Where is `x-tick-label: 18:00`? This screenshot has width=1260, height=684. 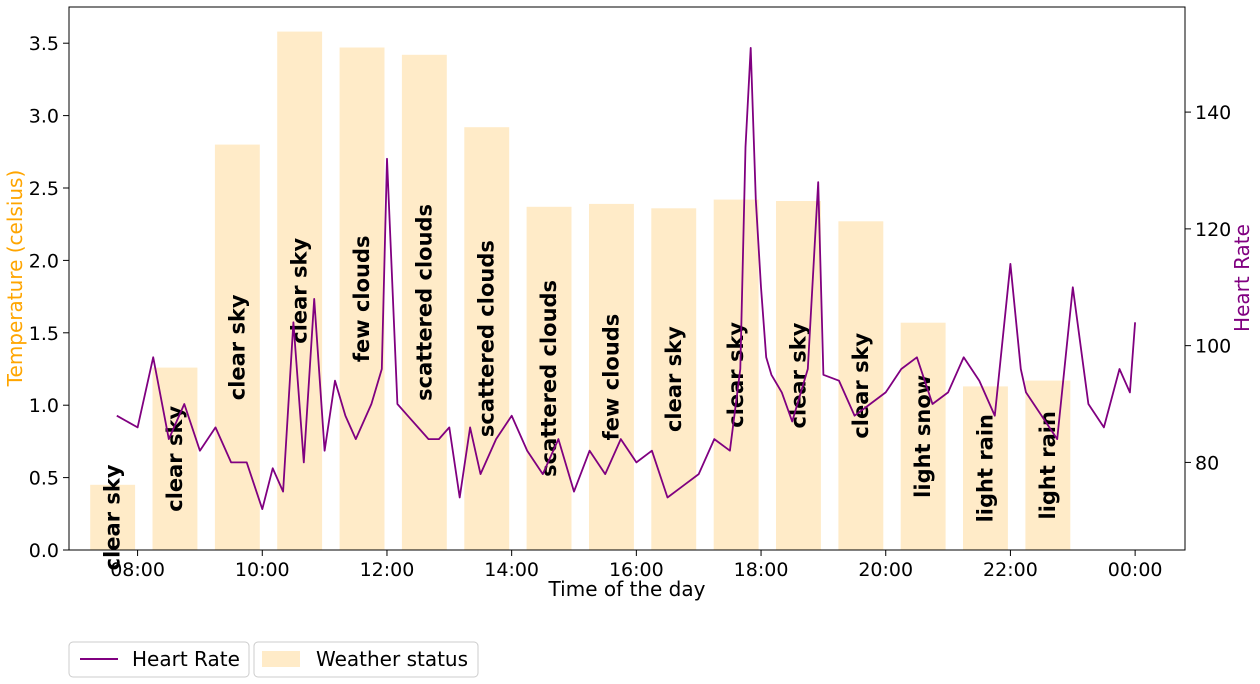
x-tick-label: 18:00 is located at coordinates (761, 570).